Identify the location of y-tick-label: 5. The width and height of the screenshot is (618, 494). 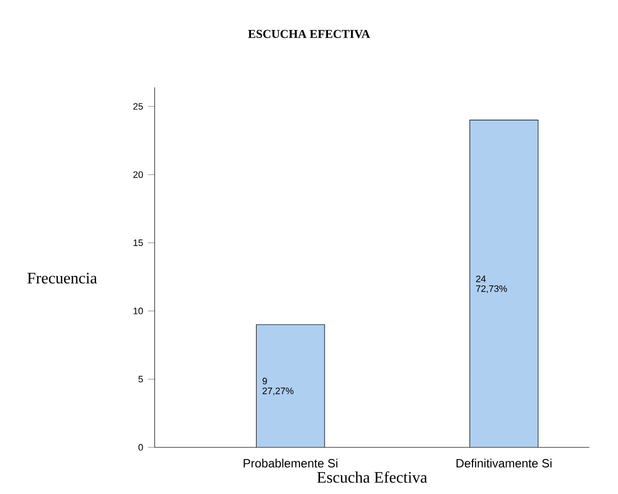
(140, 379).